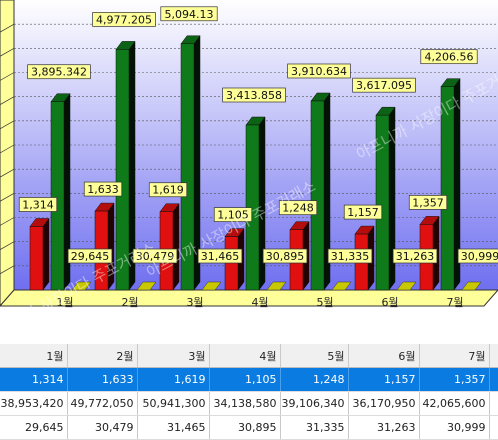 The height and width of the screenshot is (440, 498). I want to click on header-cell: 6월, so click(384, 356).